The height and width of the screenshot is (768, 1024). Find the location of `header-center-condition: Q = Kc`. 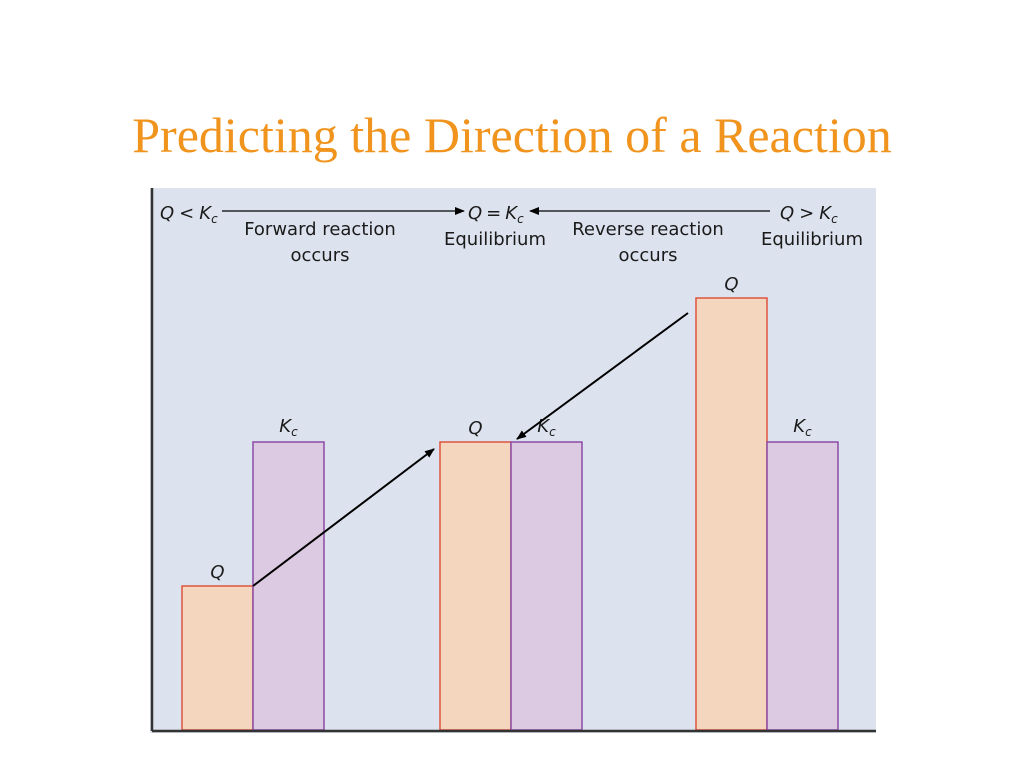

header-center-condition: Q = Kc is located at coordinates (496, 214).